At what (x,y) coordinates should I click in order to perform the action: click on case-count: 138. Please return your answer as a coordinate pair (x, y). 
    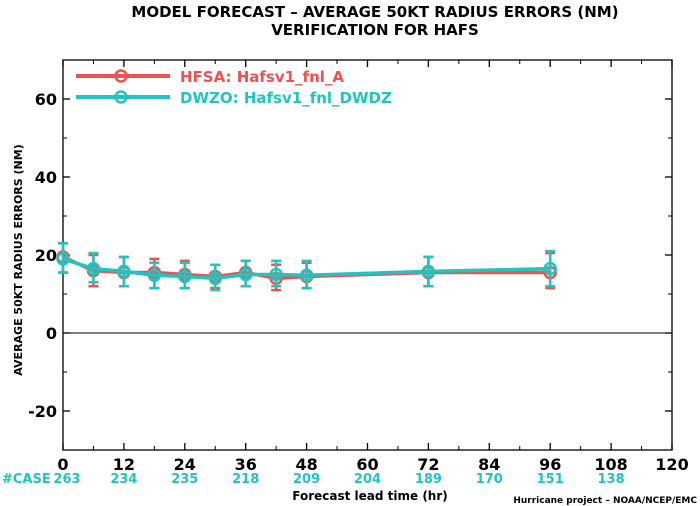
    Looking at the image, I should click on (611, 479).